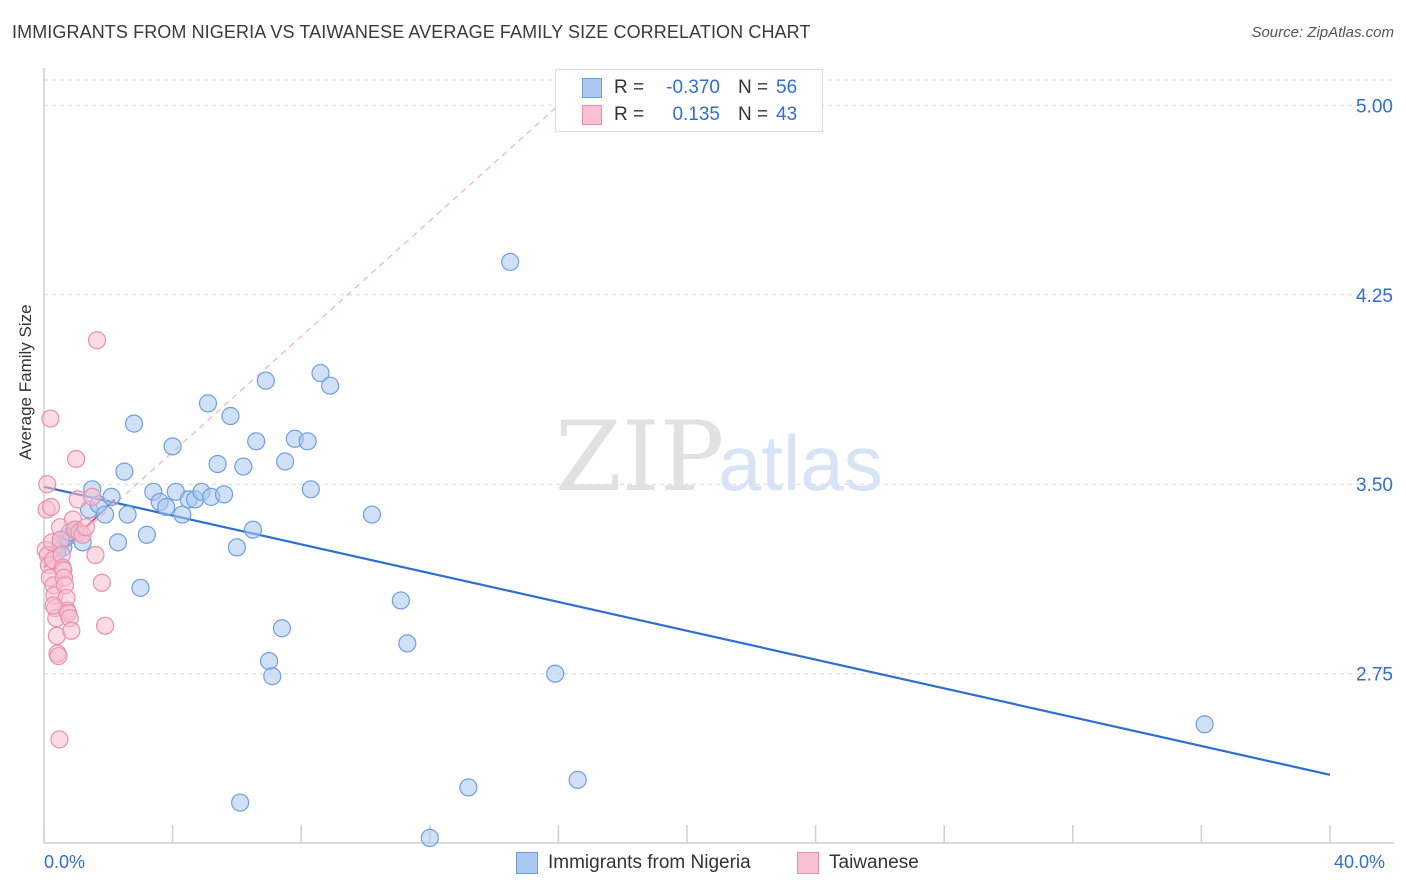 The image size is (1406, 892). What do you see at coordinates (808, 863) in the screenshot?
I see `taiwanese-legend-swatch` at bounding box center [808, 863].